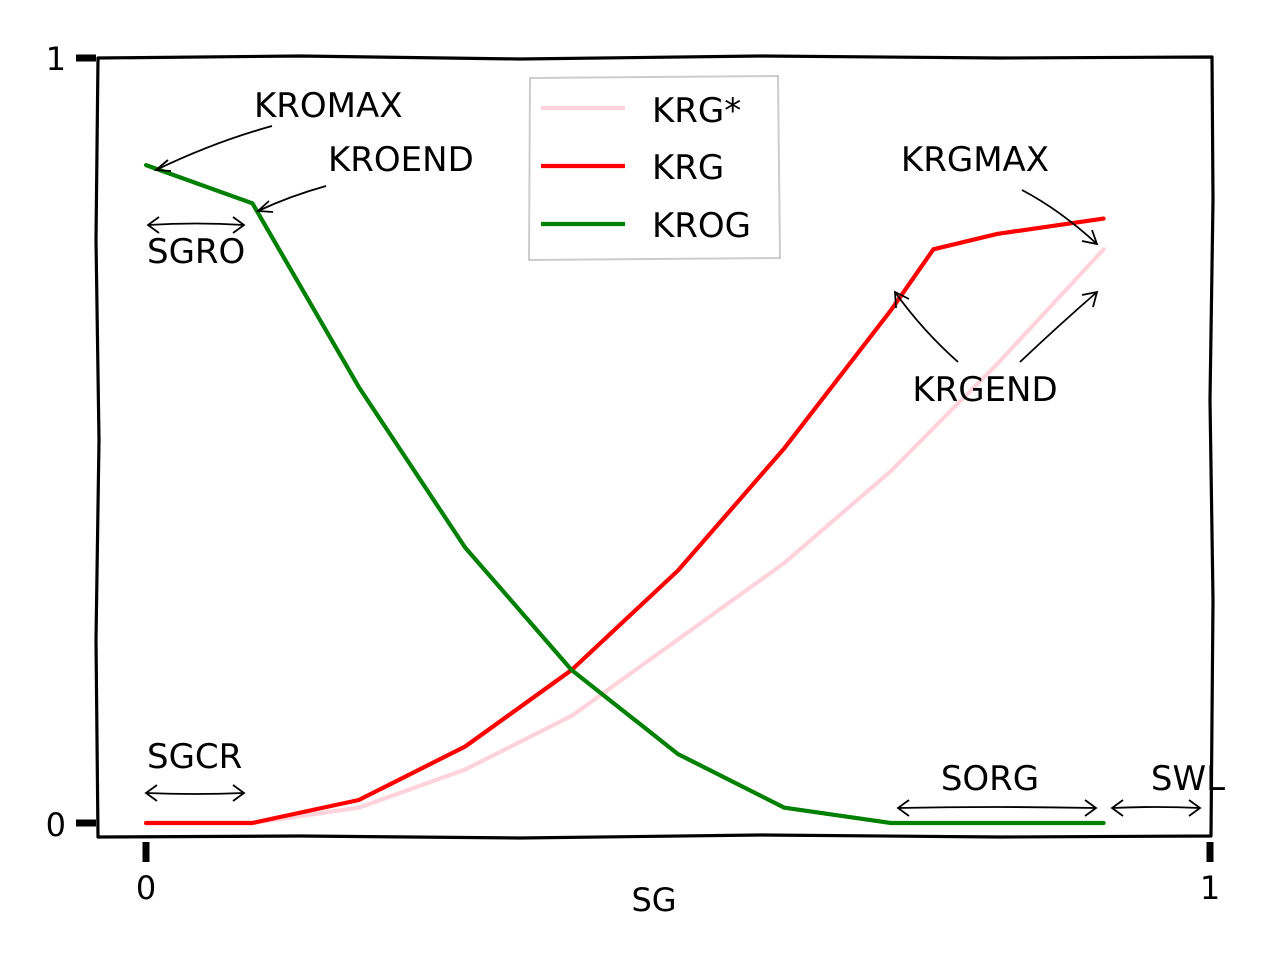 The image size is (1280, 960). I want to click on sgro-arrow-head-right, so click(239, 225).